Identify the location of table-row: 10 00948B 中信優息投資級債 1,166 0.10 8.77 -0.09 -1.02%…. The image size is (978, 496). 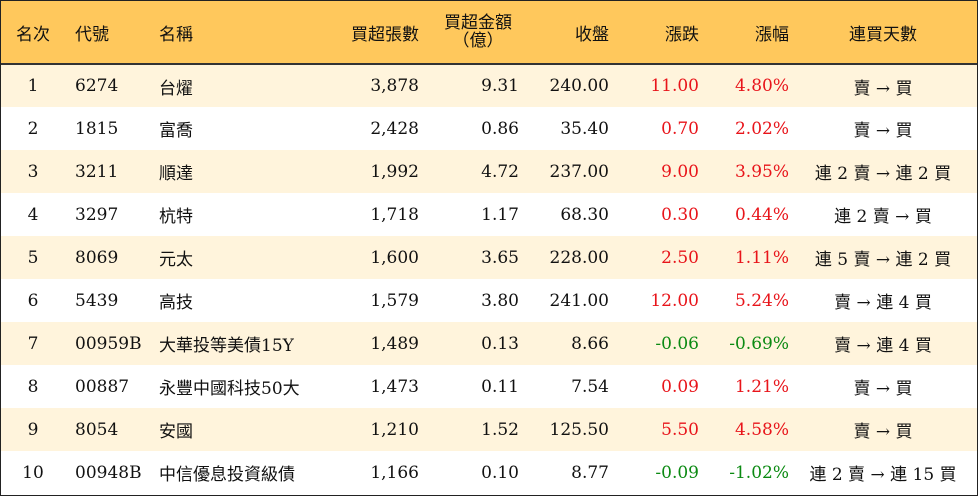
(489, 472).